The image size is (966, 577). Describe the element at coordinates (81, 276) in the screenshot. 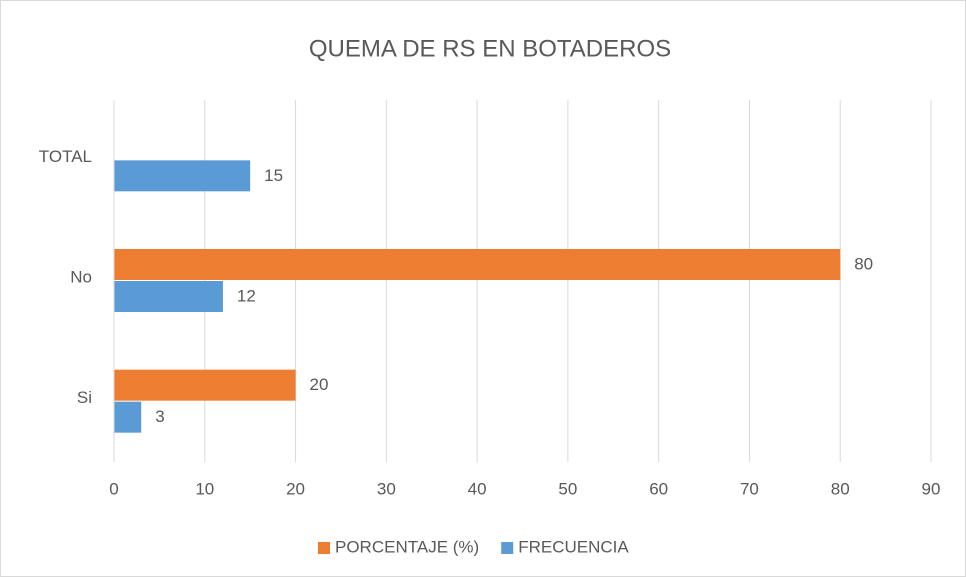

I see `y-tick-label: No` at that location.